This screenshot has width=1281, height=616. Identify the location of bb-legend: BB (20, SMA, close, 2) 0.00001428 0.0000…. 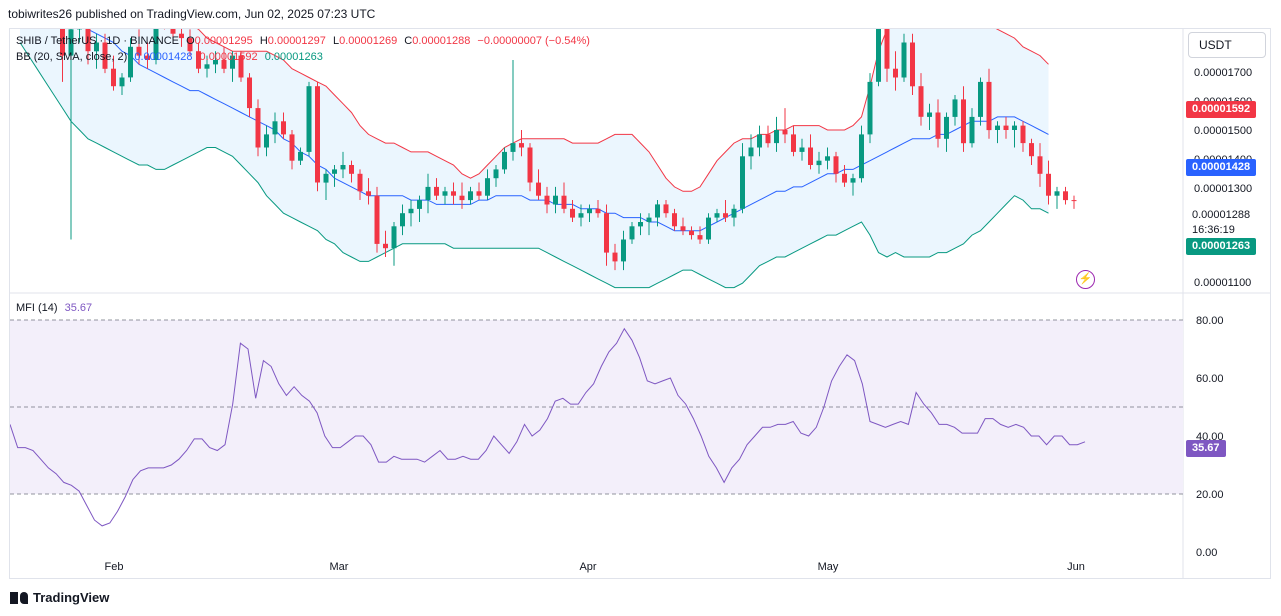
(171, 57).